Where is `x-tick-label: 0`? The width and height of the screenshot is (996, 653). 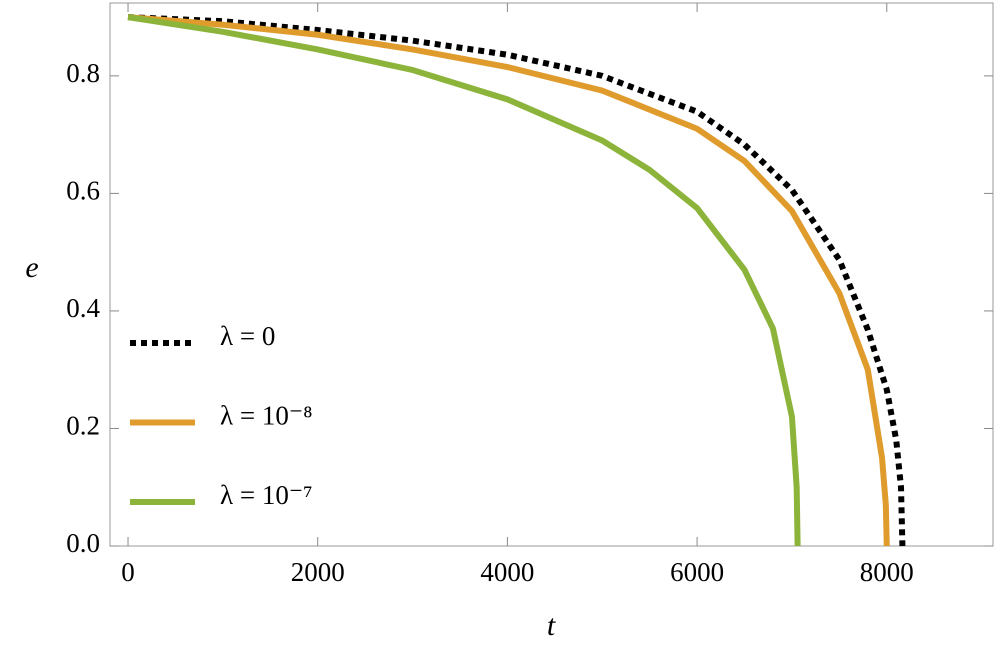 x-tick-label: 0 is located at coordinates (128, 572).